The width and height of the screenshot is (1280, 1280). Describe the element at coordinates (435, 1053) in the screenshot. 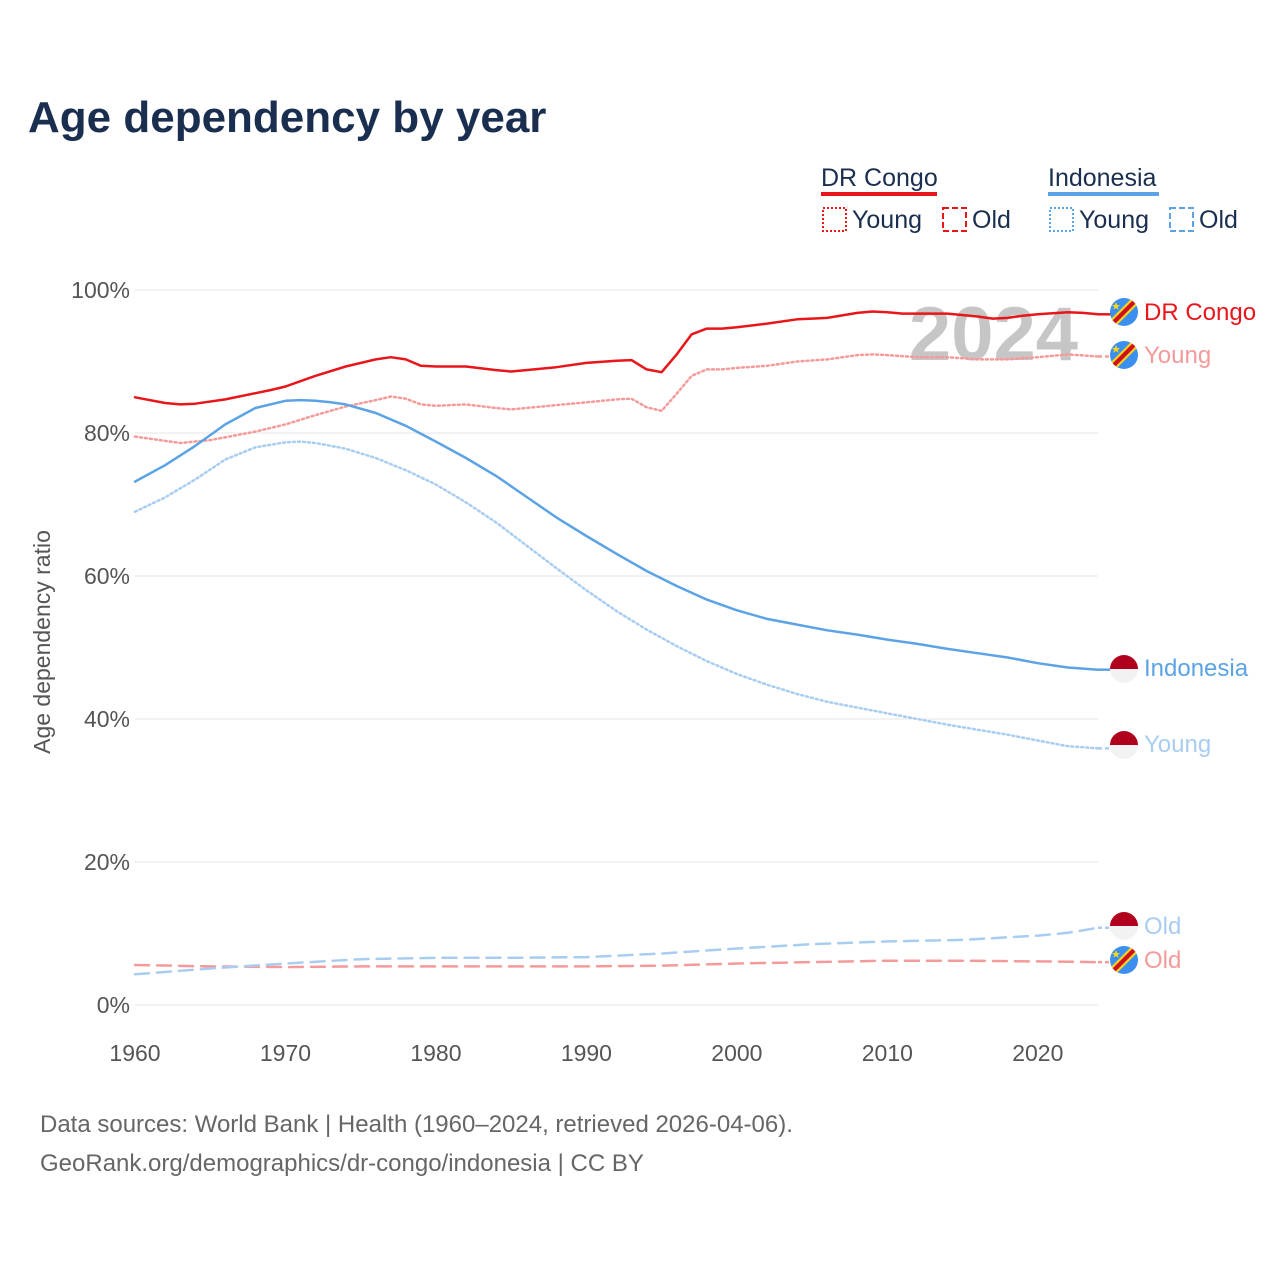

I see `x-tick-label: 1980` at that location.